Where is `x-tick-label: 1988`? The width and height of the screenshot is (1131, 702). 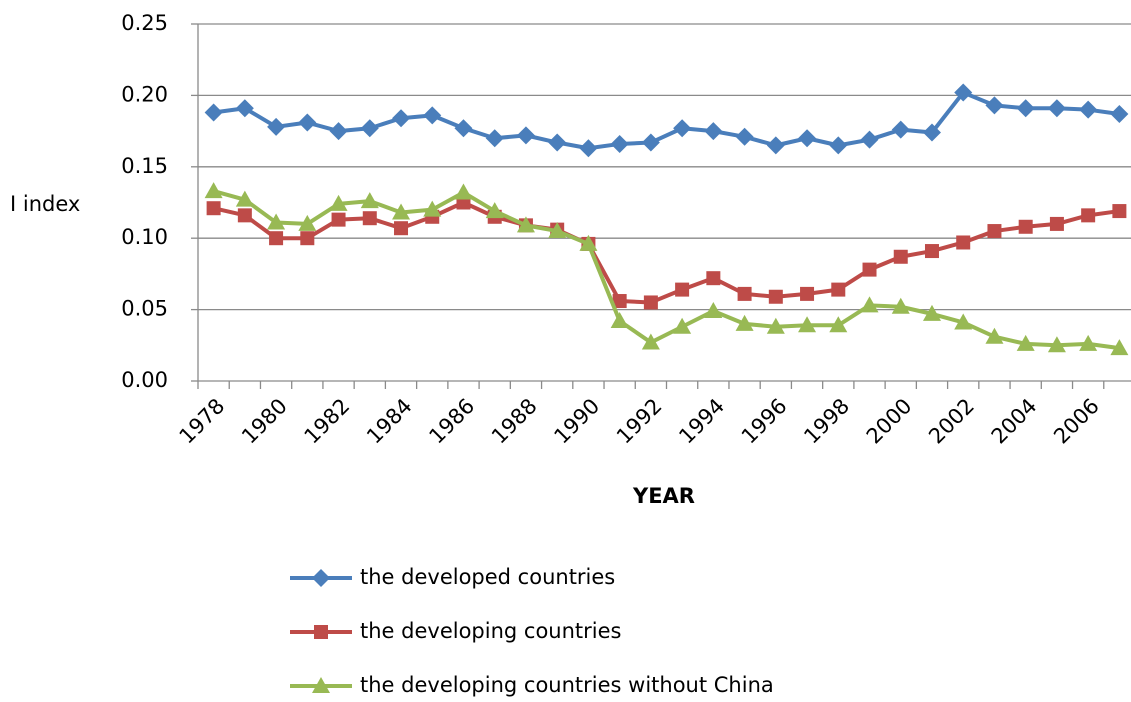
x-tick-label: 1988 is located at coordinates (514, 421).